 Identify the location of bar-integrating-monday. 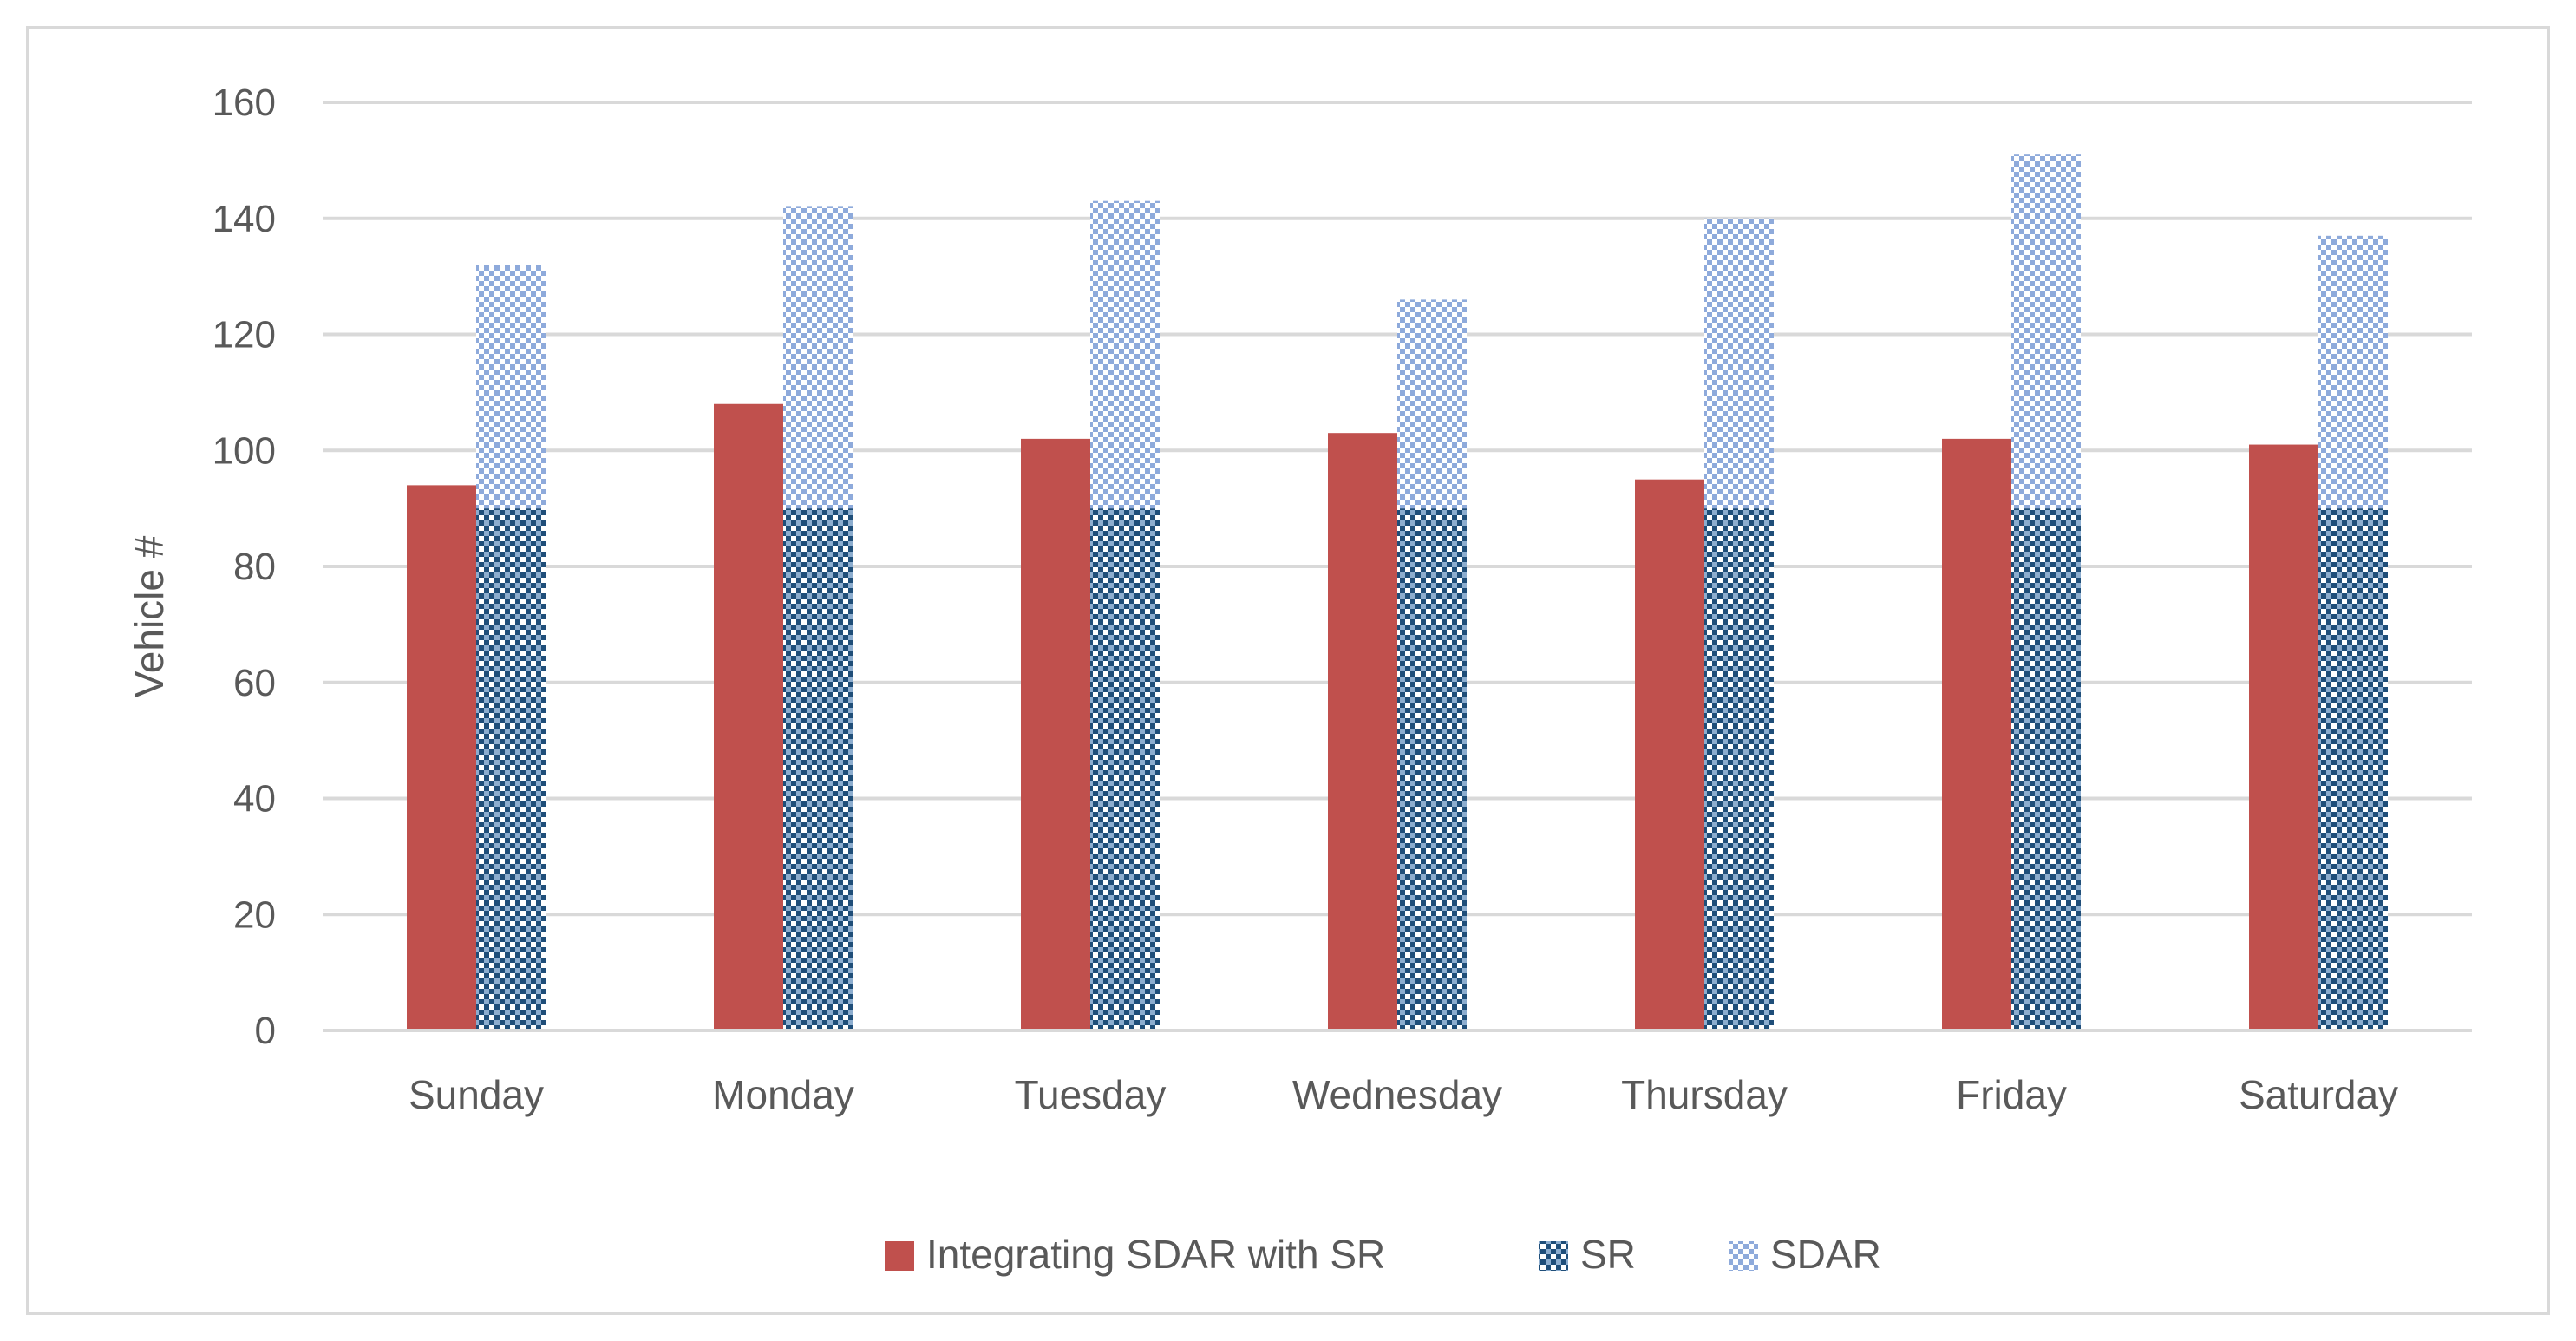
(748, 716).